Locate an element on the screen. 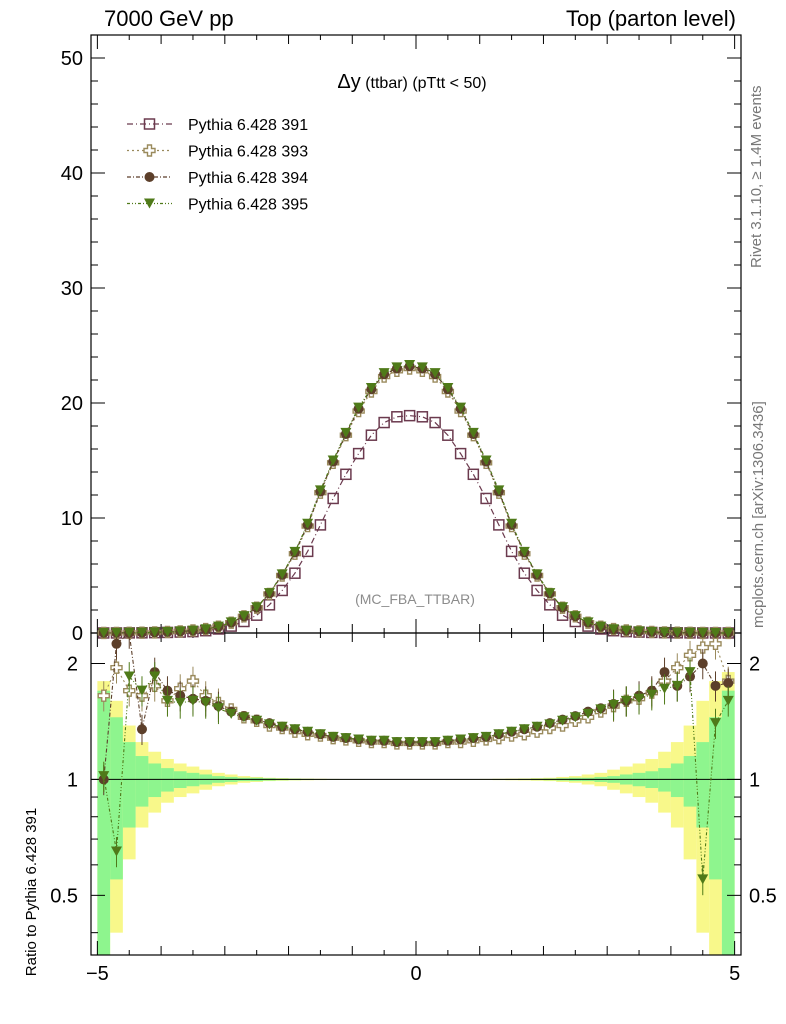 The width and height of the screenshot is (786, 1024). ratio-y-tick-label-right: 1 is located at coordinates (754, 780).